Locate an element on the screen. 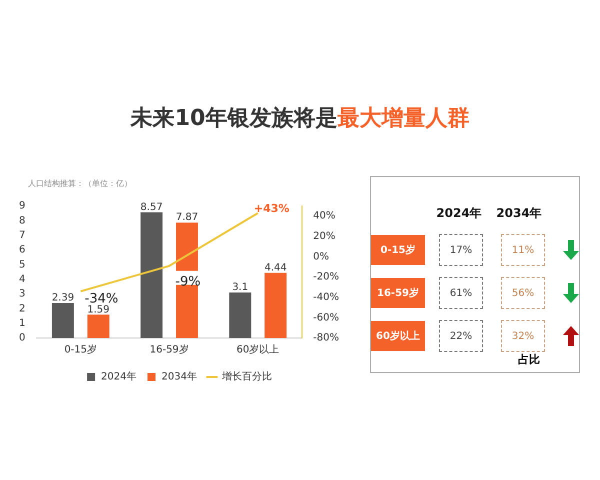 This screenshot has width=600, height=480. category-label: 0-15岁 is located at coordinates (398, 250).